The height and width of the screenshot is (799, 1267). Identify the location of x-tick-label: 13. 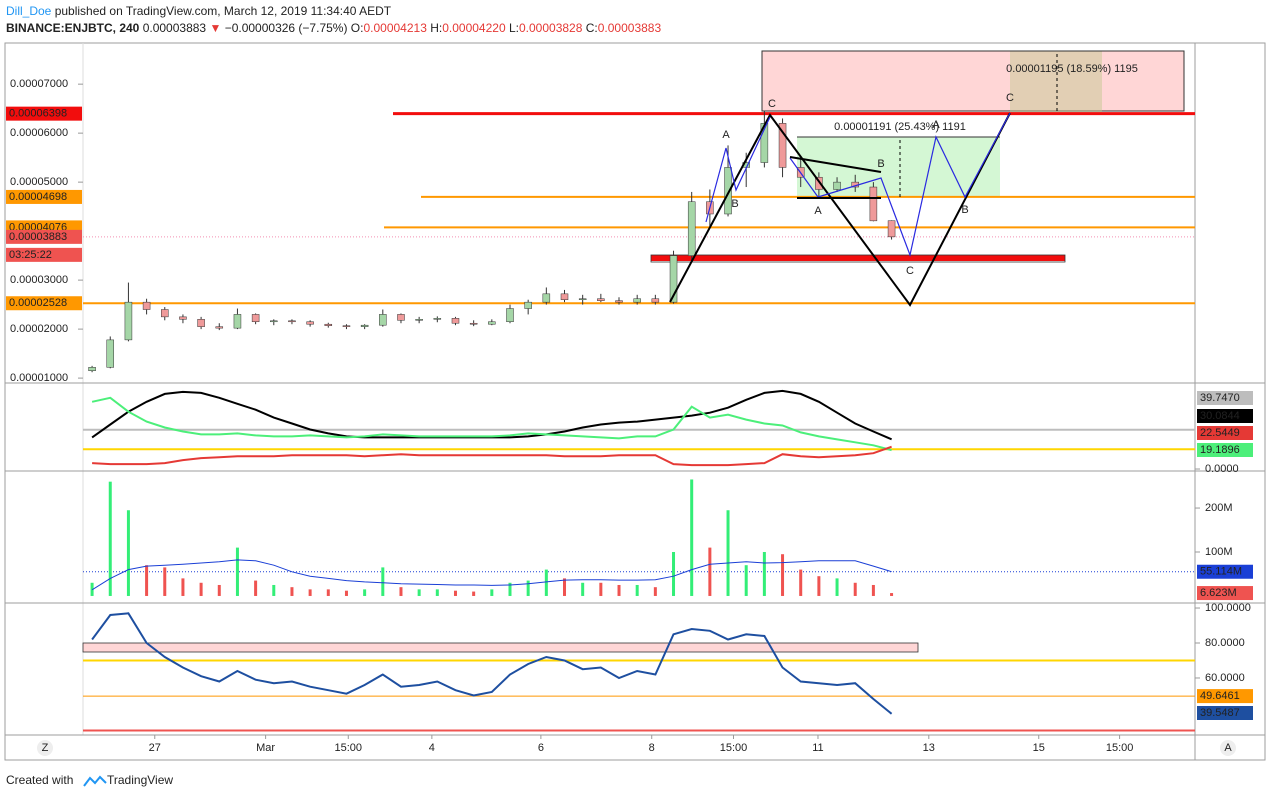
(929, 748).